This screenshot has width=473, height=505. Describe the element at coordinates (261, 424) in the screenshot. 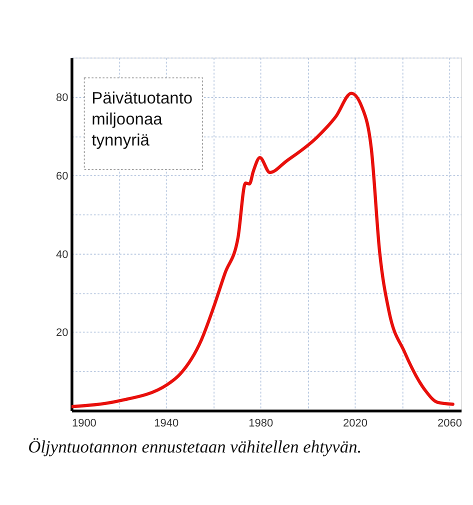

I see `x-tick-label: 1980` at that location.